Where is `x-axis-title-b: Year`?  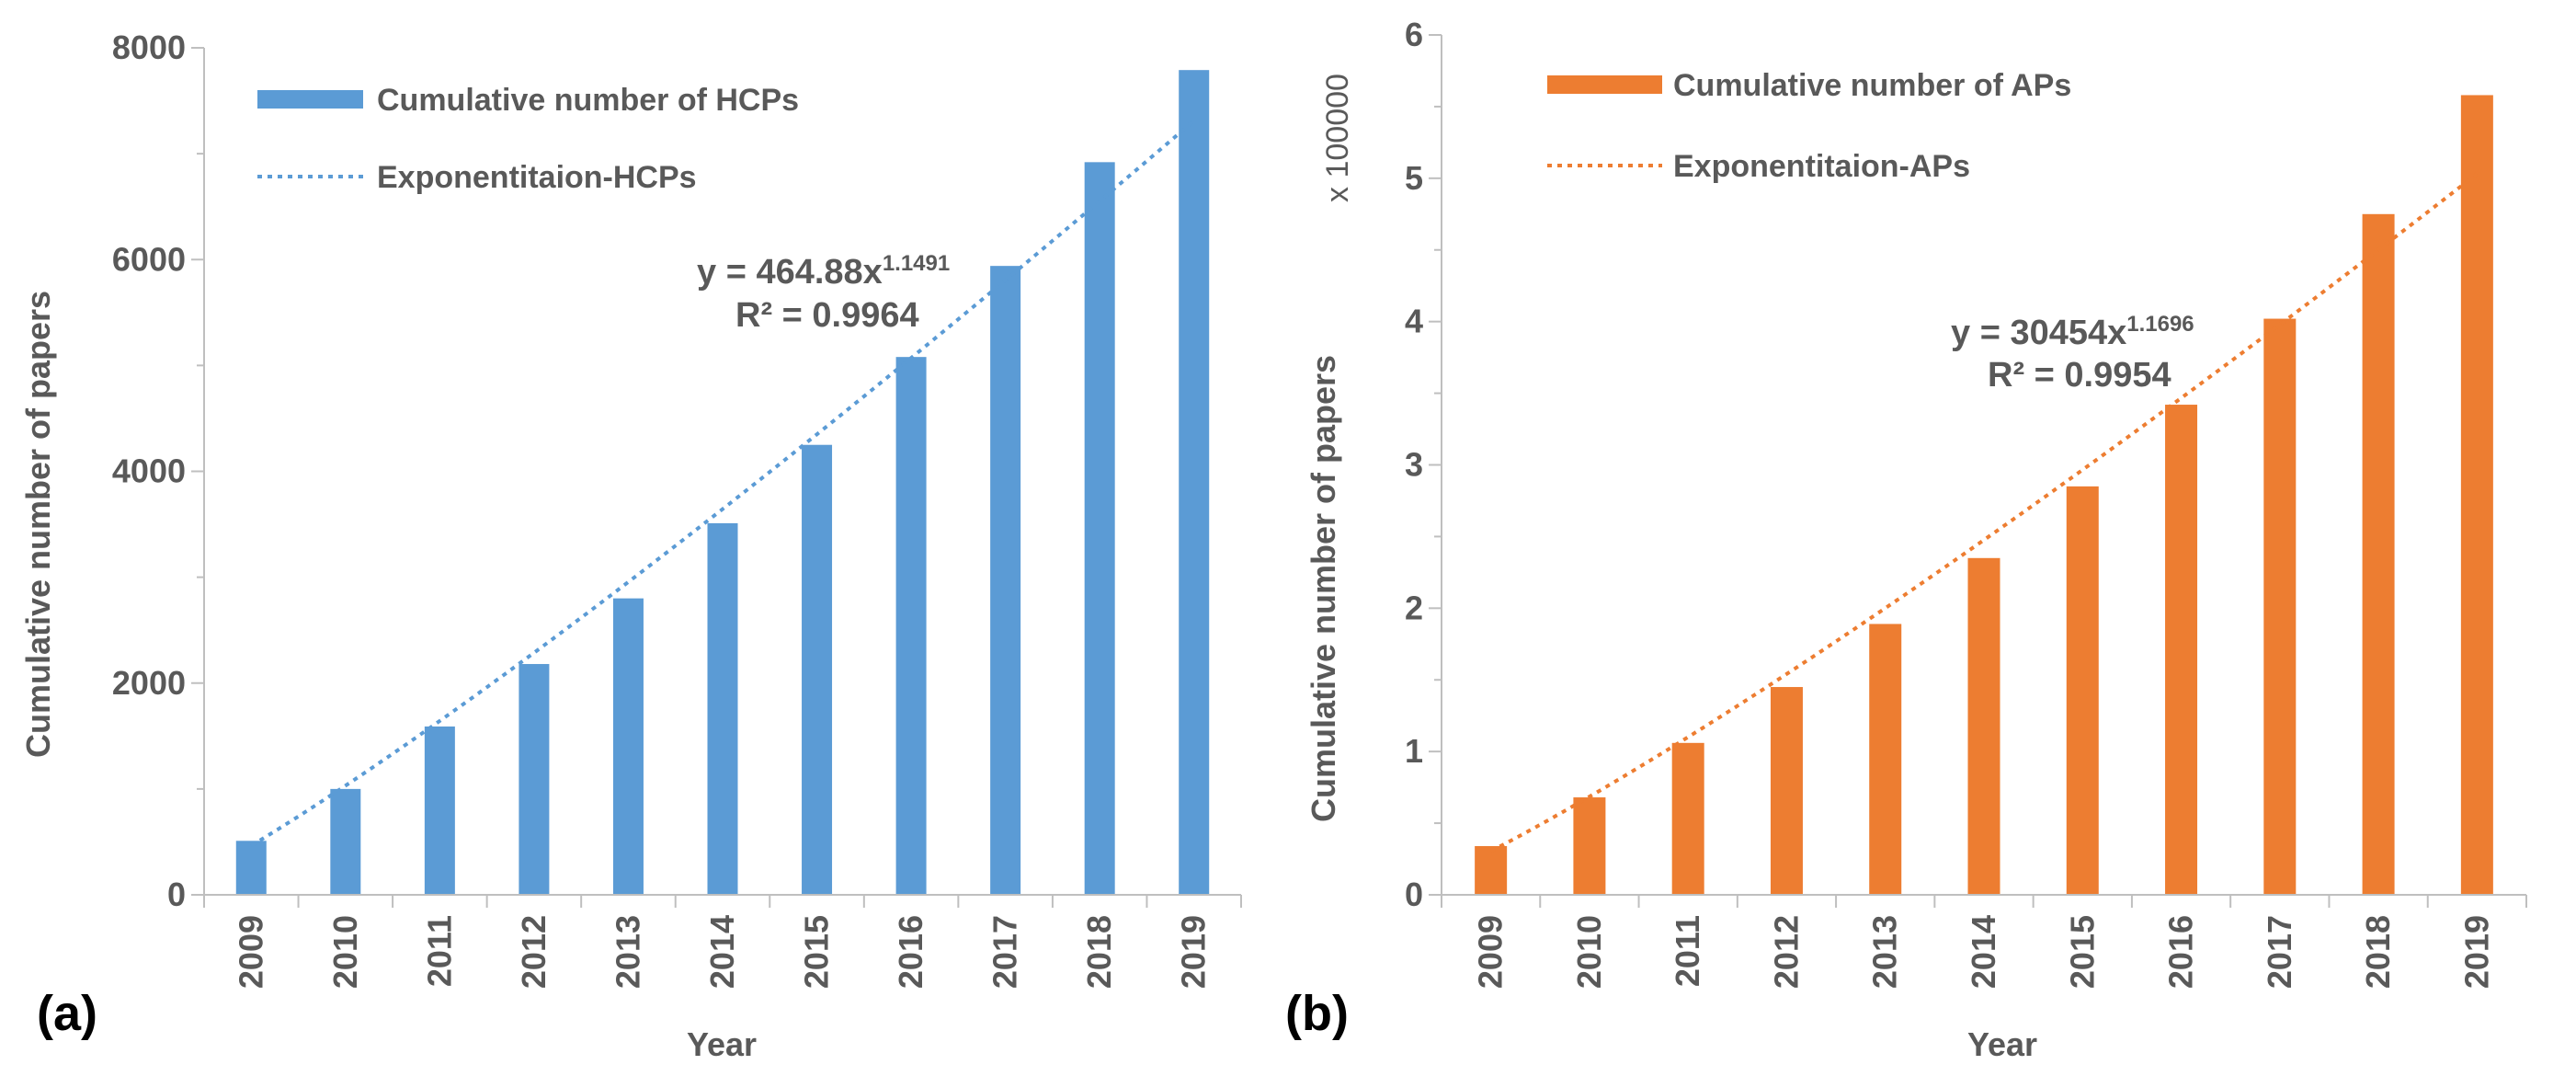 x-axis-title-b: Year is located at coordinates (2002, 1044).